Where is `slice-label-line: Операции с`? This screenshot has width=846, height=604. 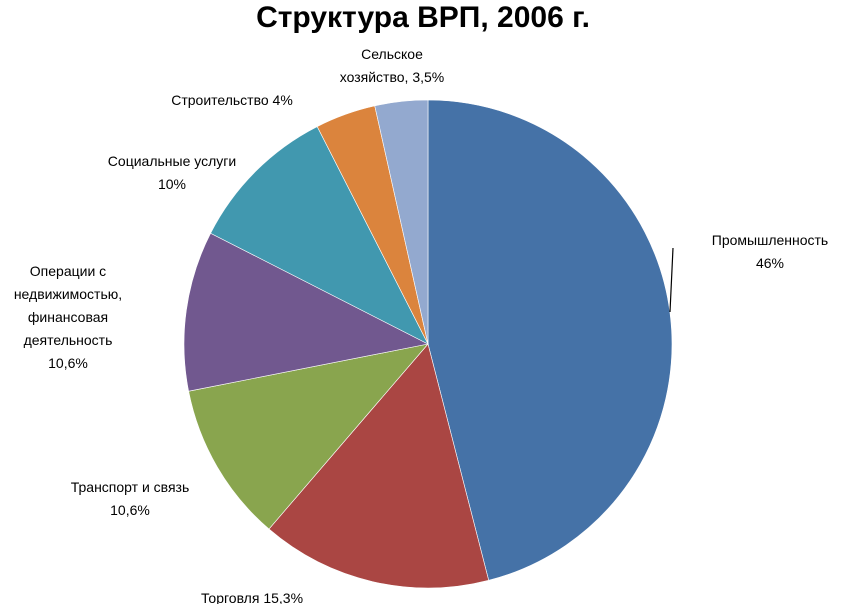
slice-label-line: Операции с is located at coordinates (68, 271).